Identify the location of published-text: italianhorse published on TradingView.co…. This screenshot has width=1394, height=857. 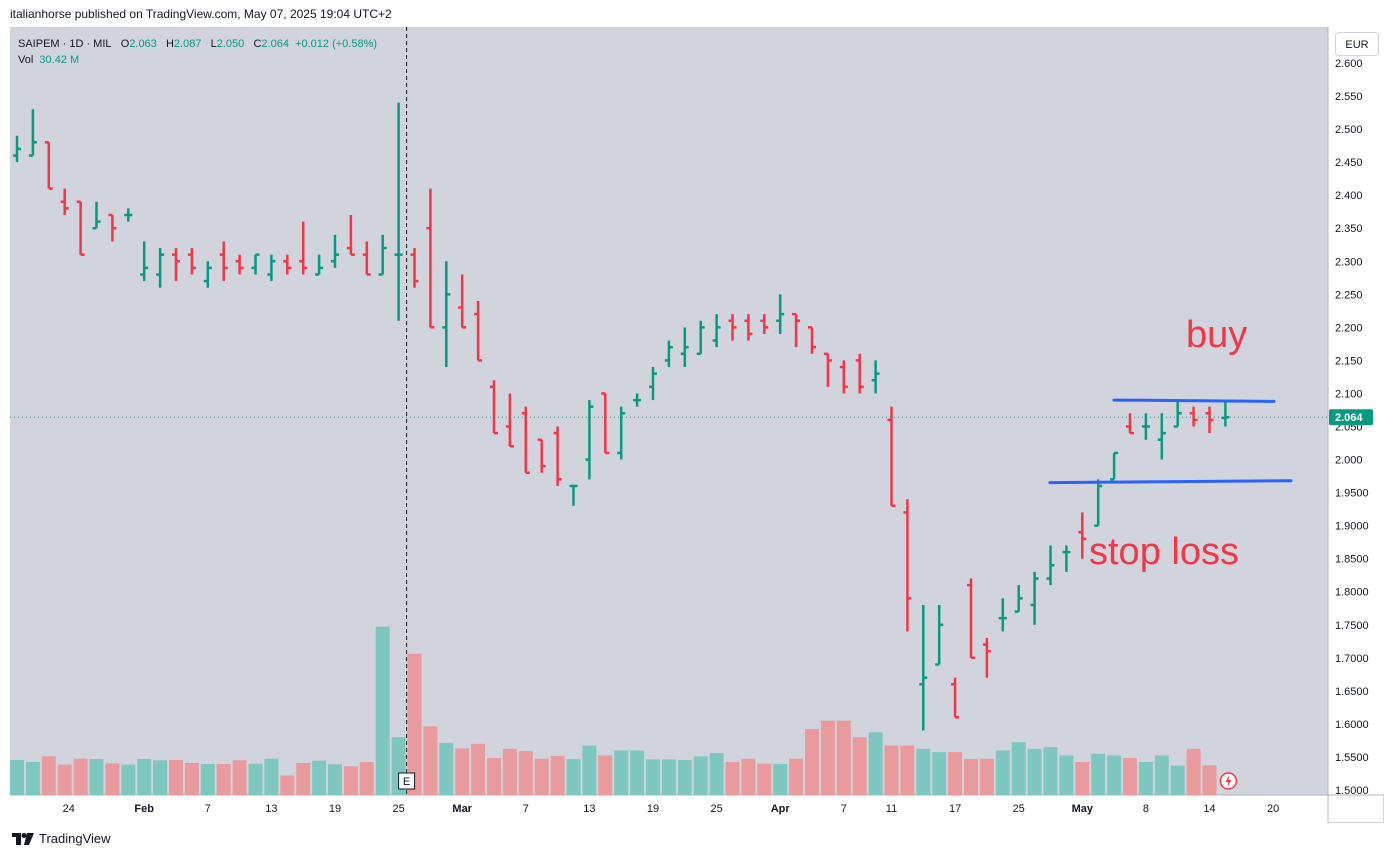
(201, 14).